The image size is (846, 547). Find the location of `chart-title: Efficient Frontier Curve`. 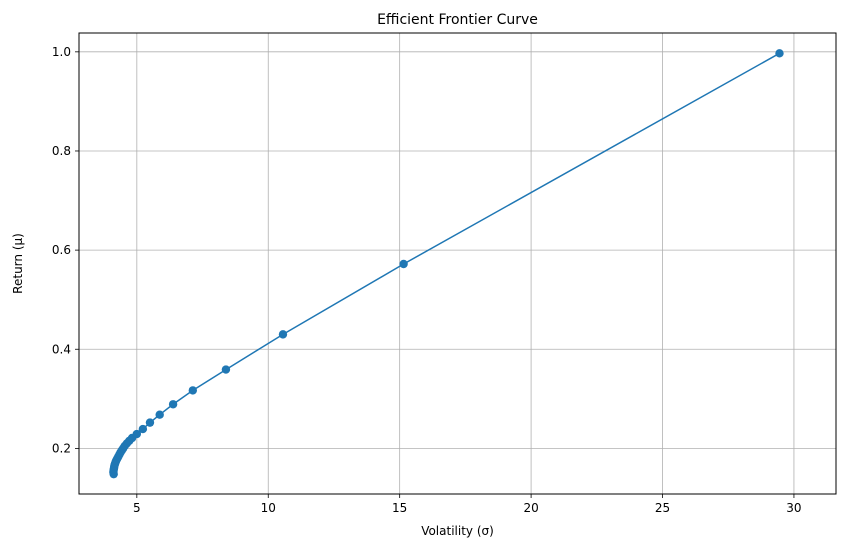

chart-title: Efficient Frontier Curve is located at coordinates (457, 20).